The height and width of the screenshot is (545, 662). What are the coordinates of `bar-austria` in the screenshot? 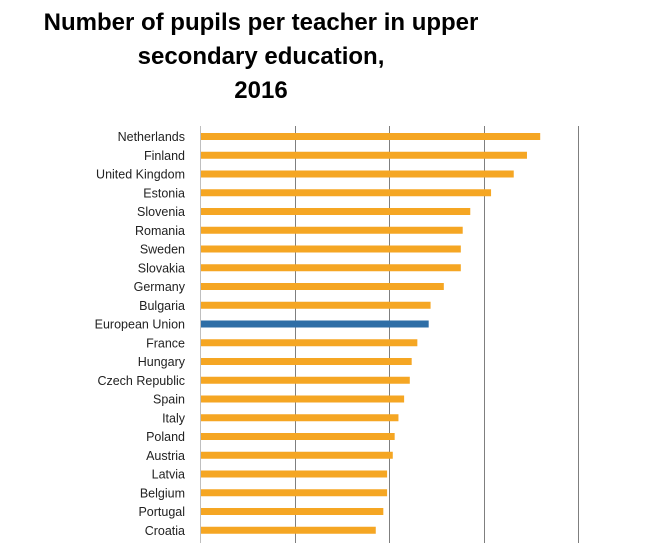 It's located at (297, 455).